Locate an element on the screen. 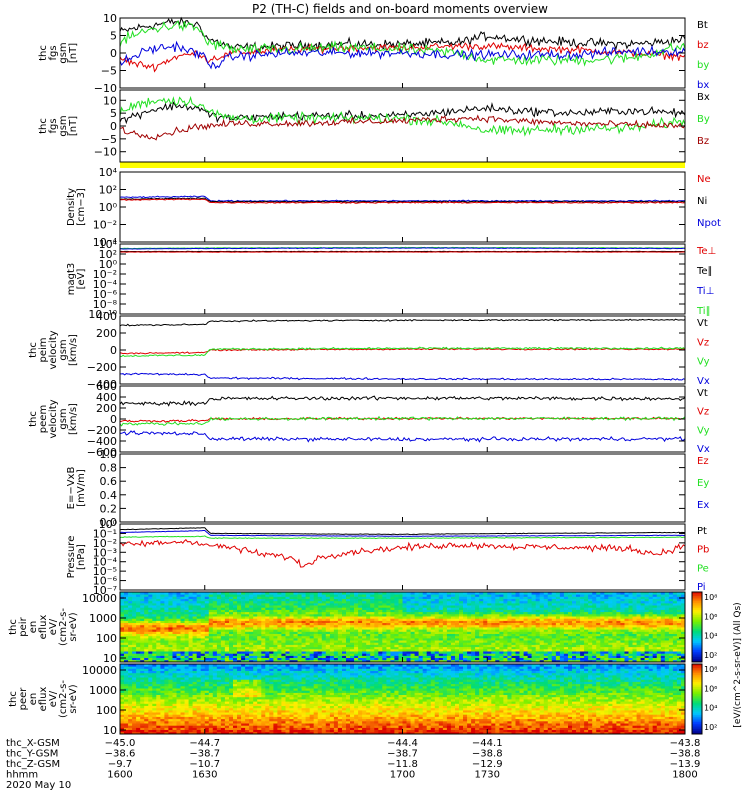 This screenshot has height=800, width=750. y-axis-label: [km/s] is located at coordinates (73, 350).